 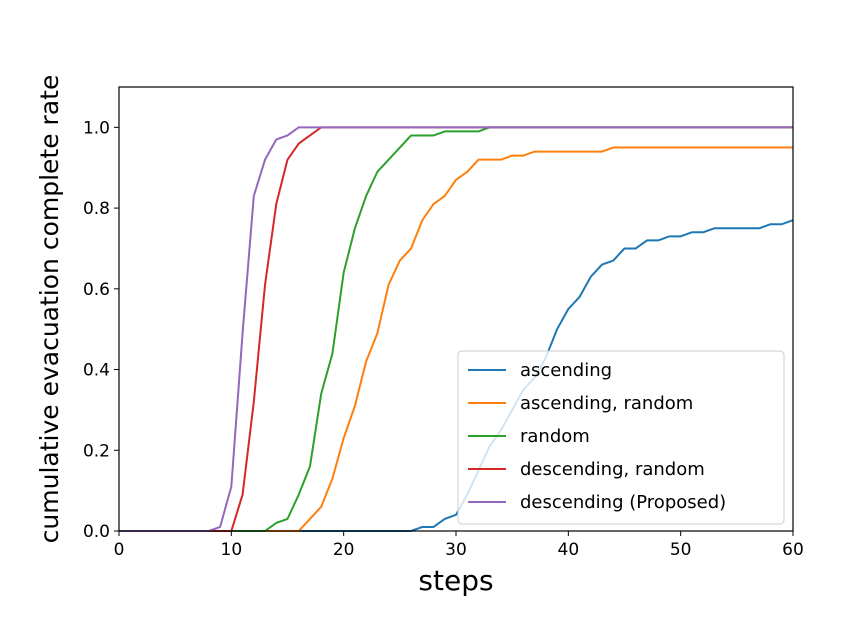 What do you see at coordinates (793, 550) in the screenshot?
I see `x-tick-label: 60` at bounding box center [793, 550].